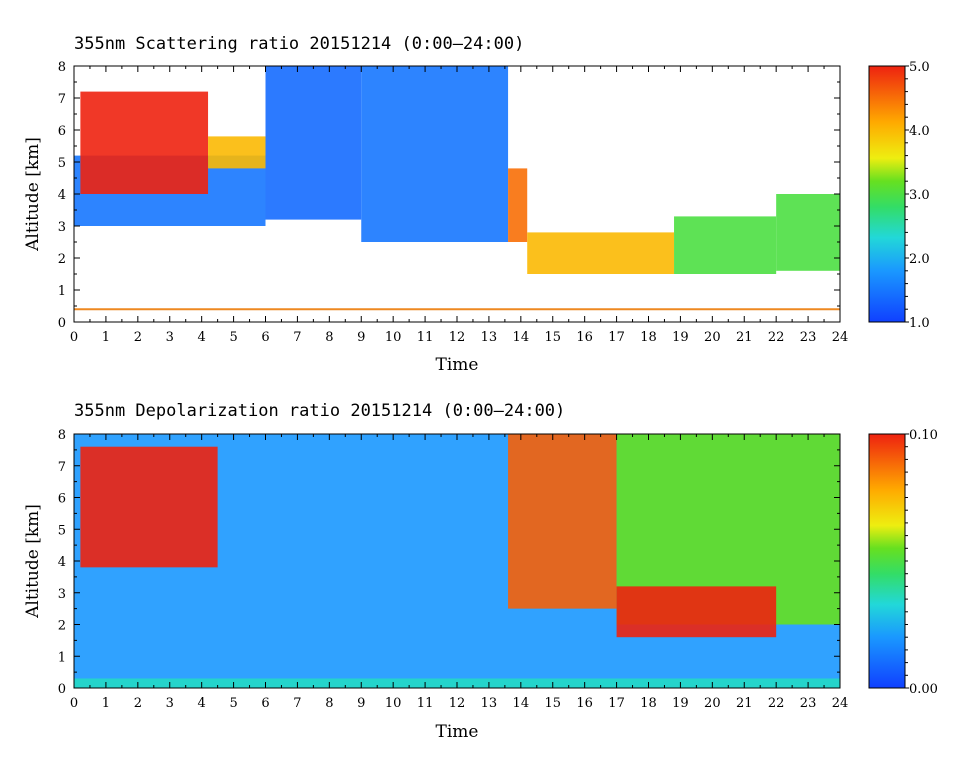 The height and width of the screenshot is (770, 960). What do you see at coordinates (62, 99) in the screenshot?
I see `y-tick-label: 7` at bounding box center [62, 99].